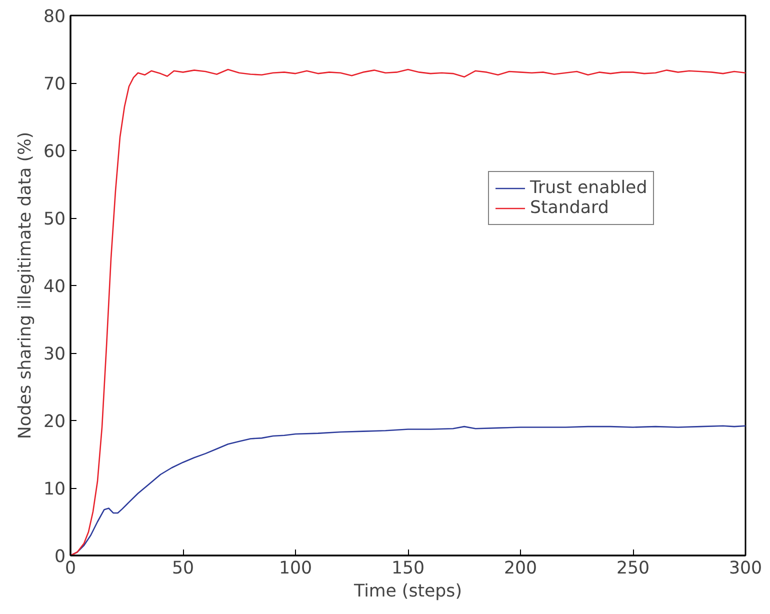 The width and height of the screenshot is (770, 614). I want to click on y-tick-label: 50, so click(54, 220).